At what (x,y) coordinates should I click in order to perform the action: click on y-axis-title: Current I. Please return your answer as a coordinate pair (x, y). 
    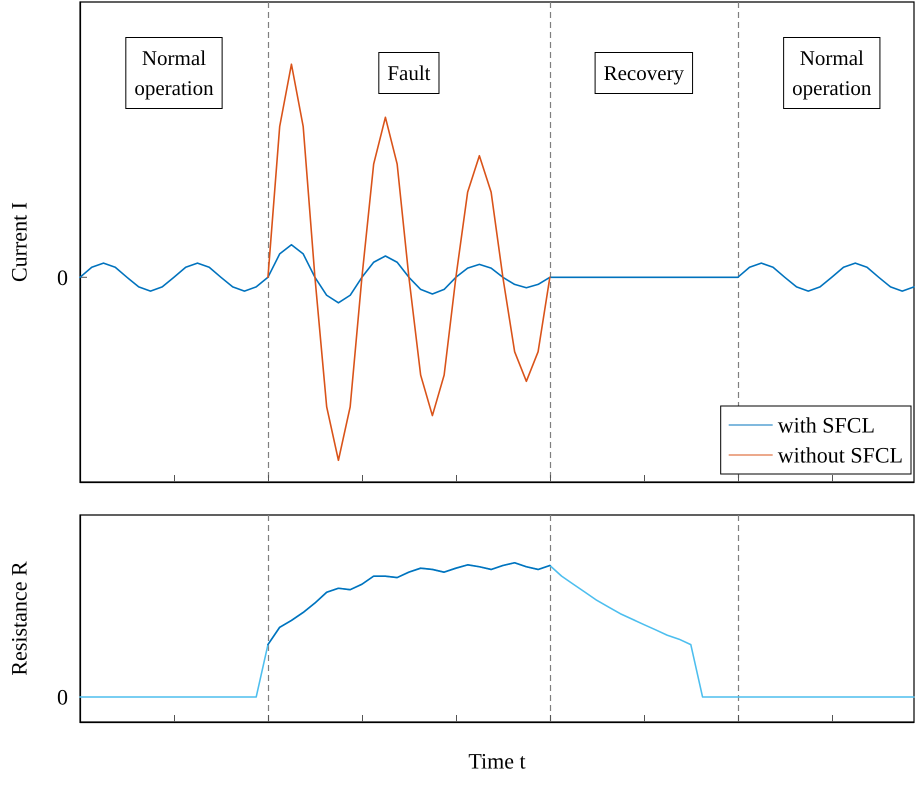
    Looking at the image, I should click on (19, 242).